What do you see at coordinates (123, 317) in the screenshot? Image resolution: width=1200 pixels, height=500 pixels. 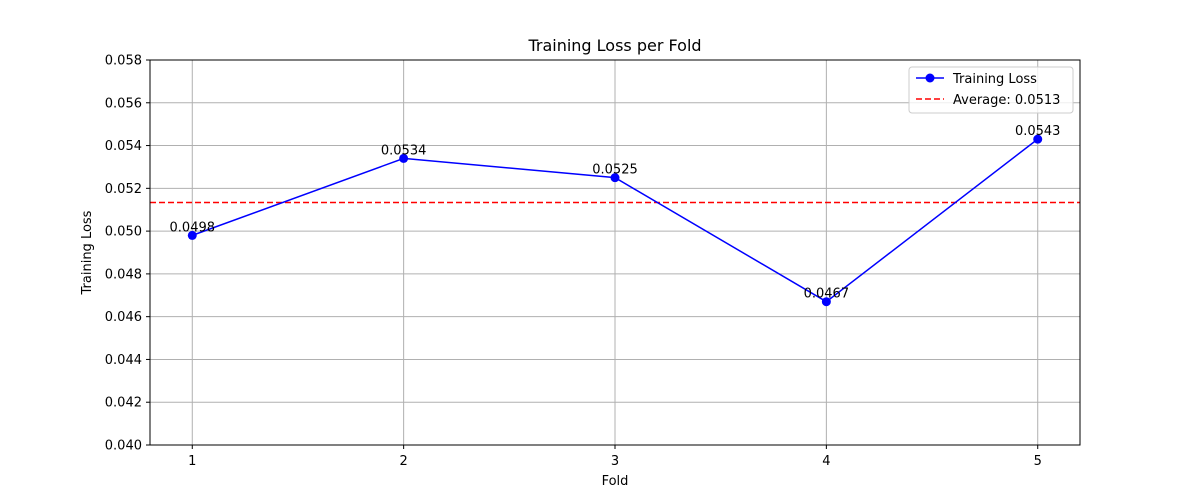 I see `y-tick-label: 0.046` at bounding box center [123, 317].